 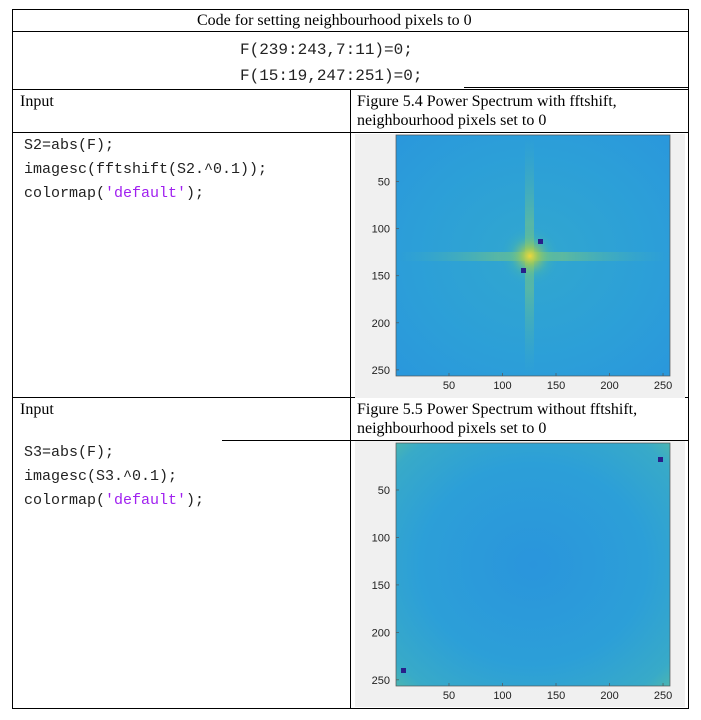 I want to click on plot-1-x-tick-labels: 50 100 150 200 250, so click(x=557, y=382).